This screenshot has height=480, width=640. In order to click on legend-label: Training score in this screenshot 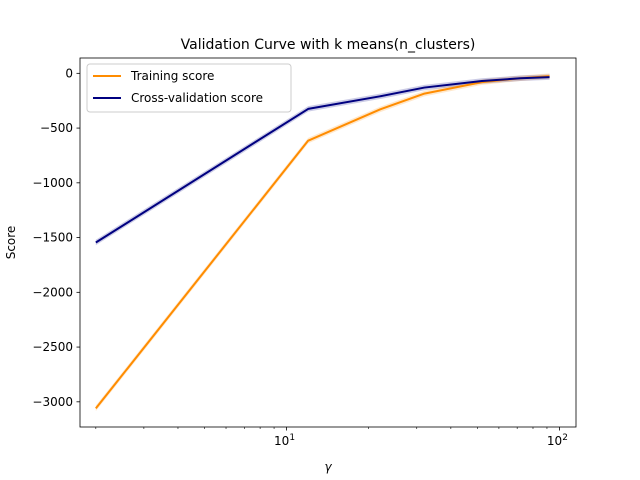, I will do `click(172, 76)`.